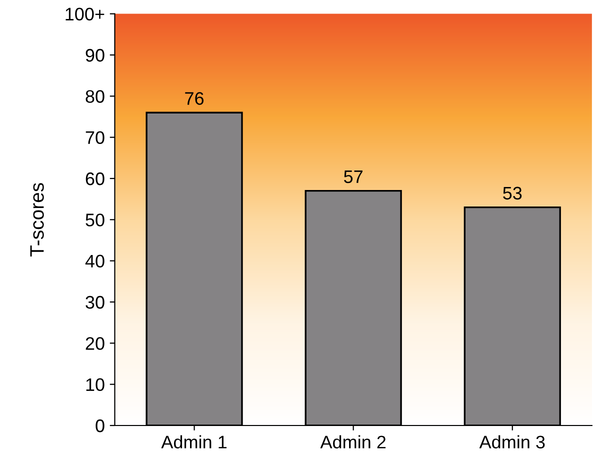 This screenshot has width=604, height=460. I want to click on x-tick-label: Admin 3, so click(512, 441).